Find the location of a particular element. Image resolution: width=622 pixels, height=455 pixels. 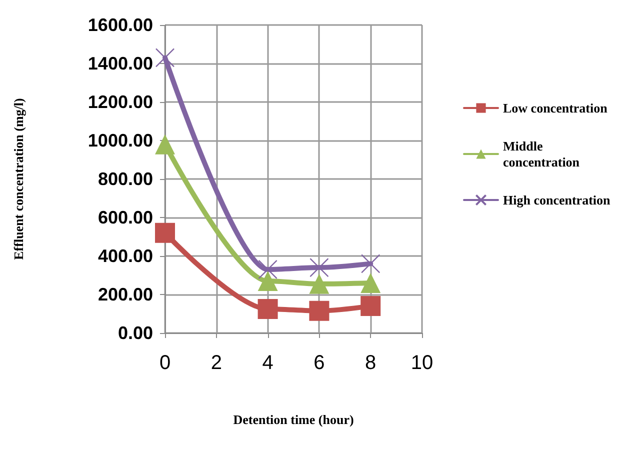

x-tick-label: 4 is located at coordinates (268, 363).